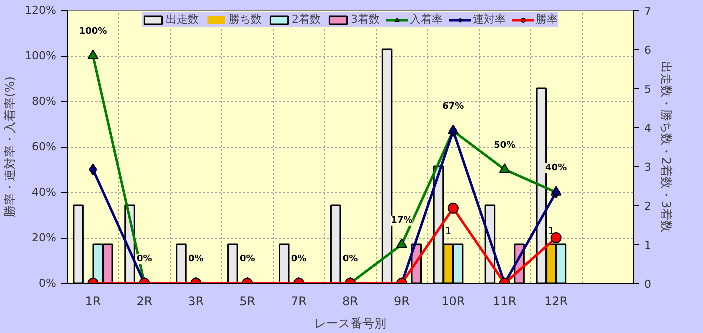 The height and width of the screenshot is (333, 703). I want to click on x-tick-label: 7R, so click(299, 301).